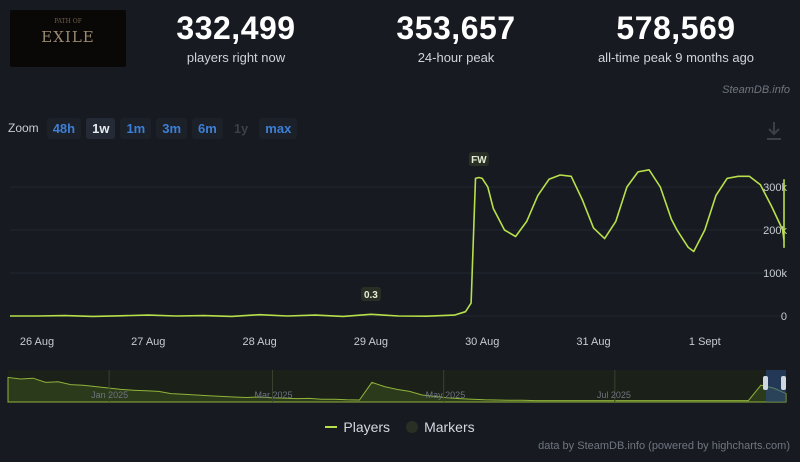 This screenshot has width=800, height=462. I want to click on y-tick-label: 0, so click(784, 317).